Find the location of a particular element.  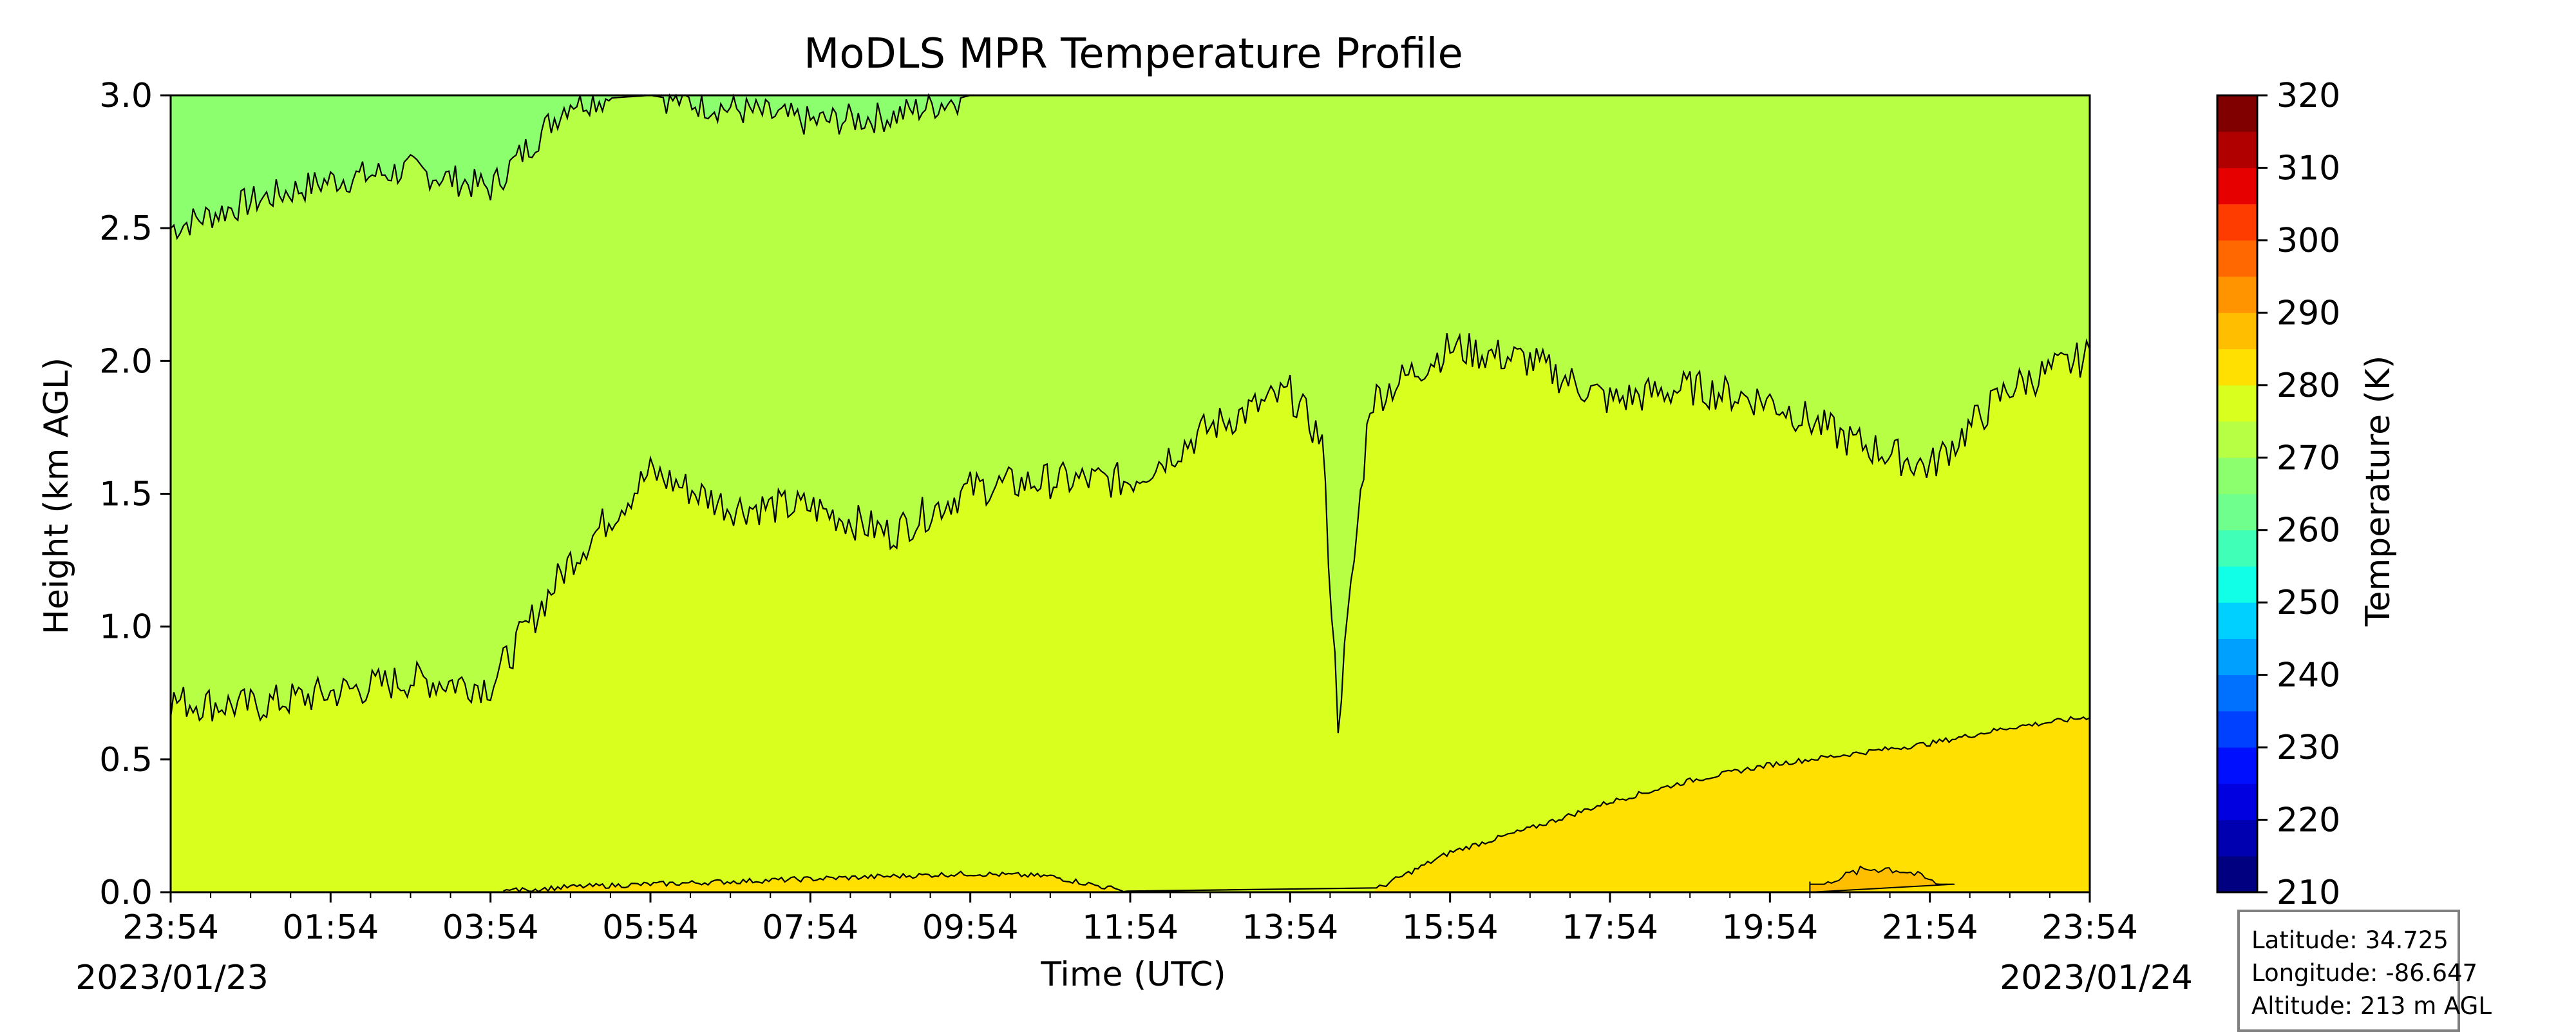

x-tick-label: 13:54 is located at coordinates (1290, 927).